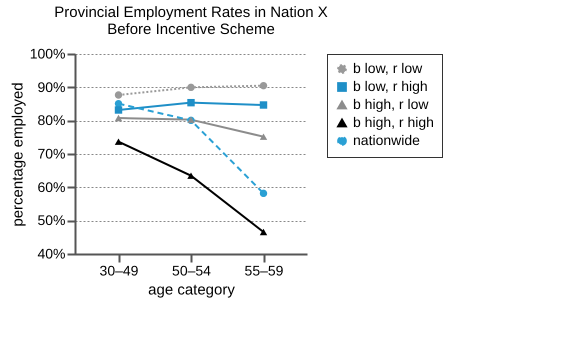 This screenshot has width=568, height=340. Describe the element at coordinates (386, 140) in the screenshot. I see `legend-label: nationwide` at that location.